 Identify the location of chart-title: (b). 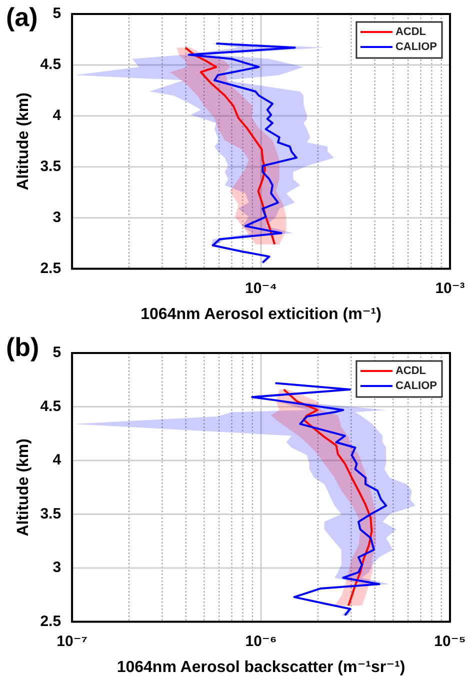
(23, 347).